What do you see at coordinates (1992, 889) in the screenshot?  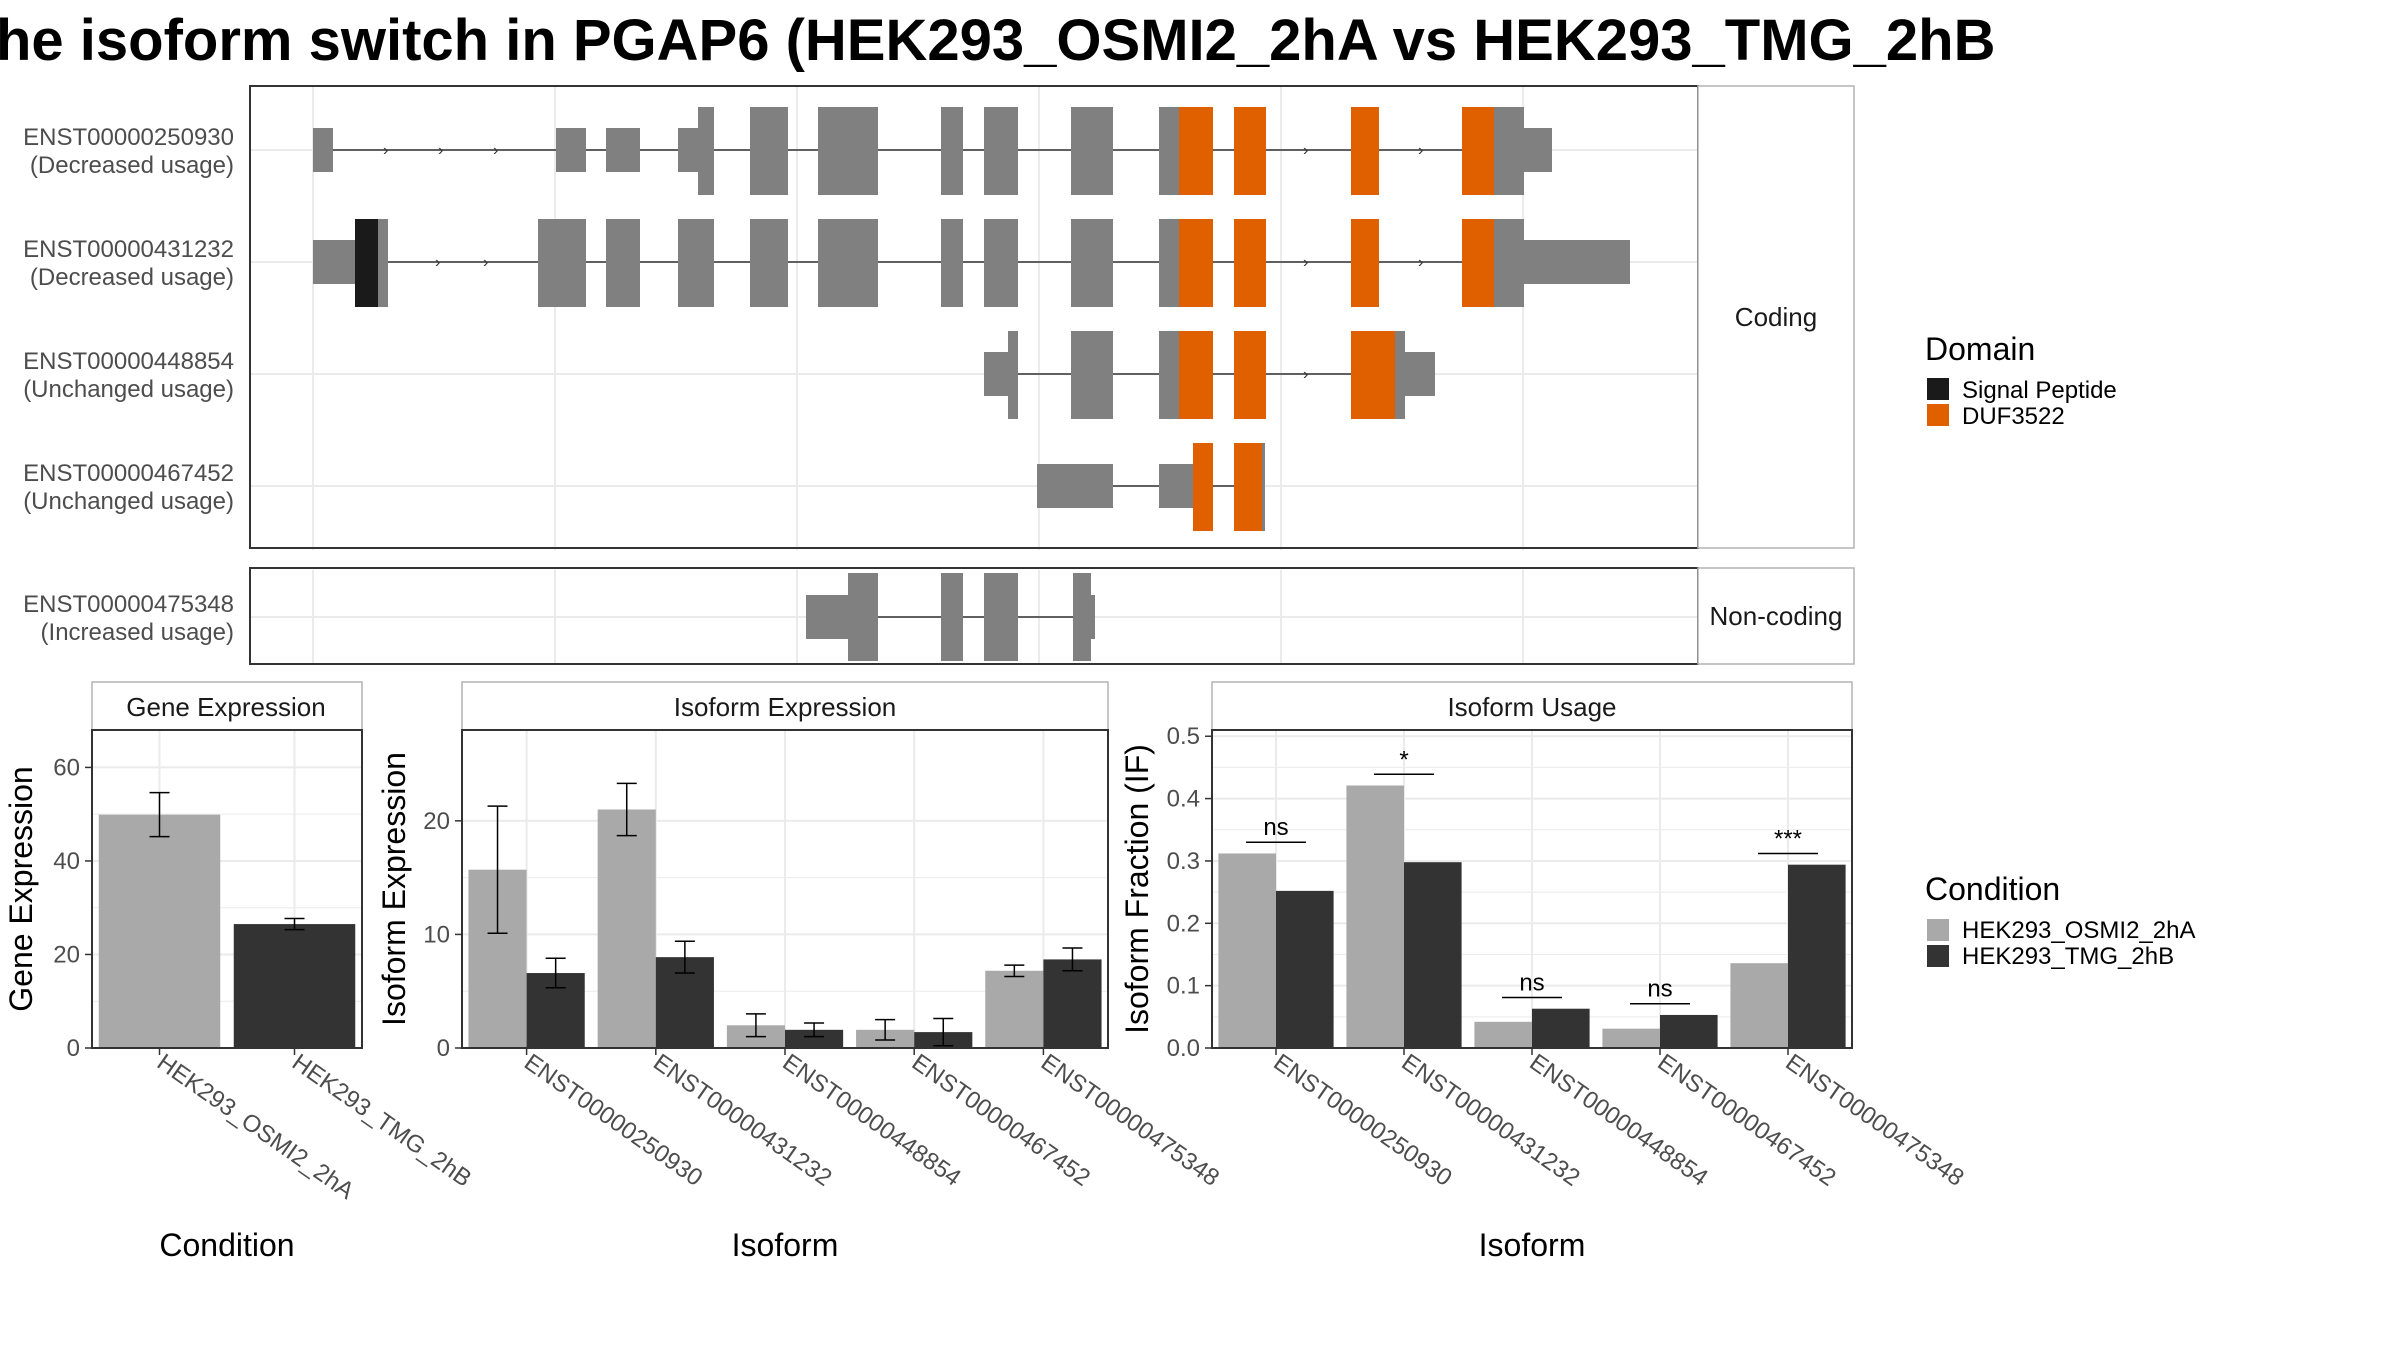 I see `condition-legend-title: Condition` at bounding box center [1992, 889].